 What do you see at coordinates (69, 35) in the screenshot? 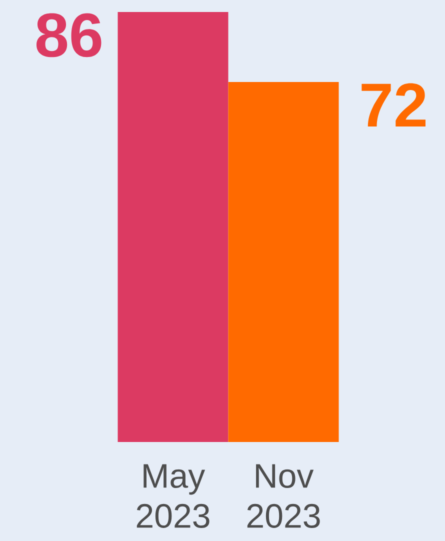
I see `data-label: 86` at bounding box center [69, 35].